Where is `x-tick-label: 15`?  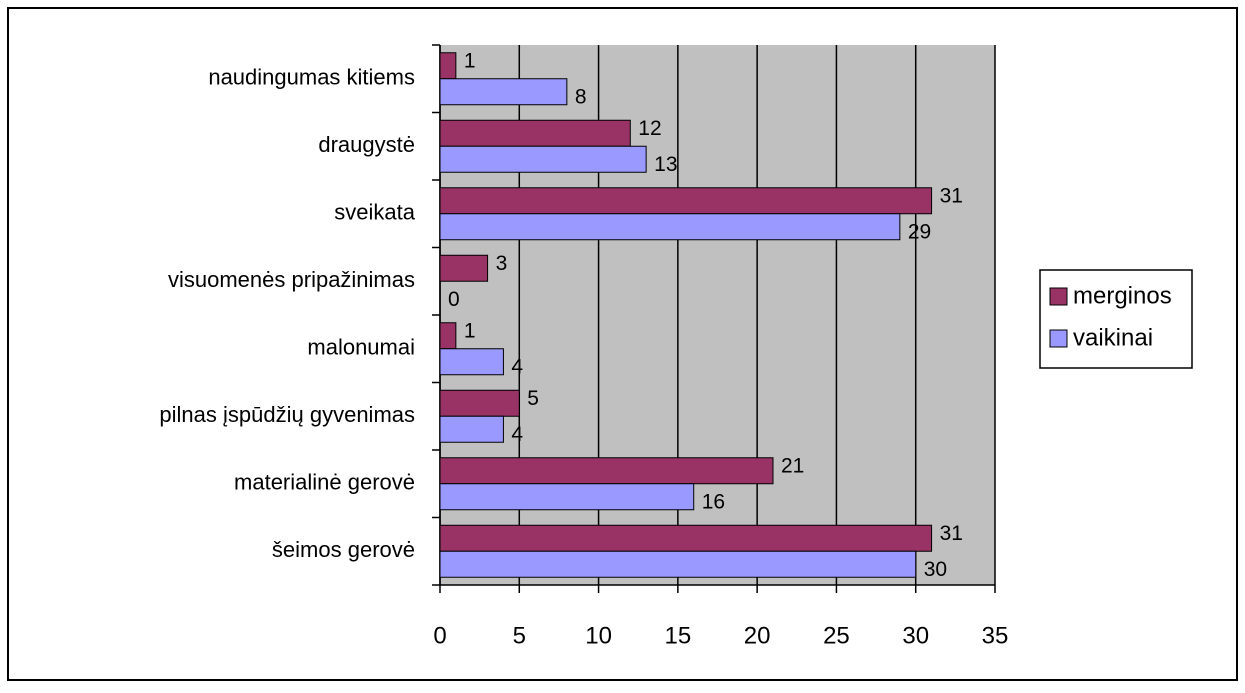 x-tick-label: 15 is located at coordinates (678, 635).